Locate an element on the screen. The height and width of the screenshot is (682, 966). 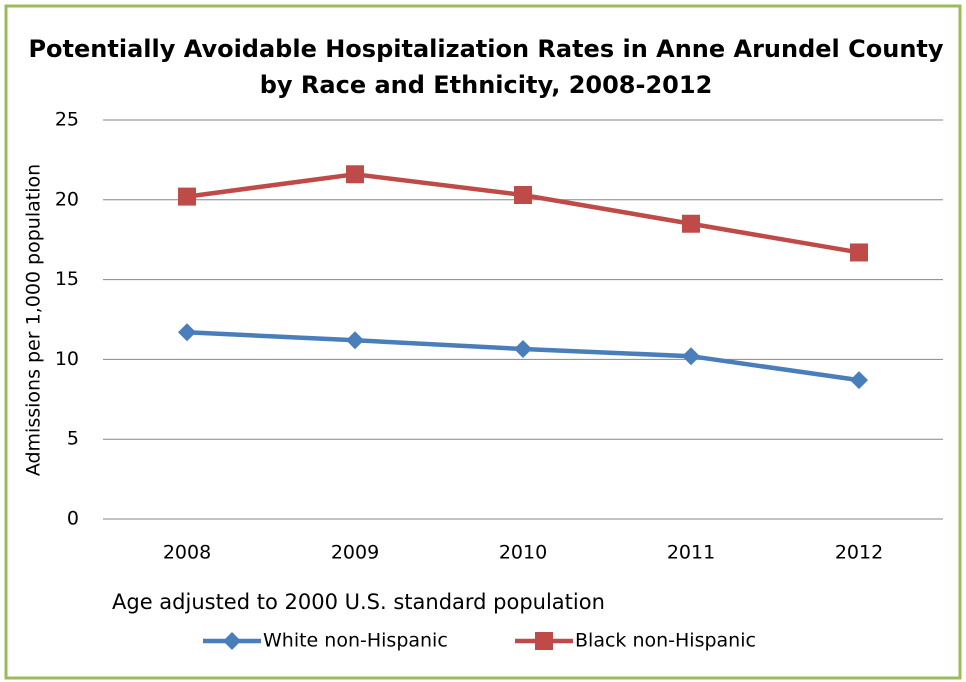
y-tick-label: 20 is located at coordinates (67, 199).